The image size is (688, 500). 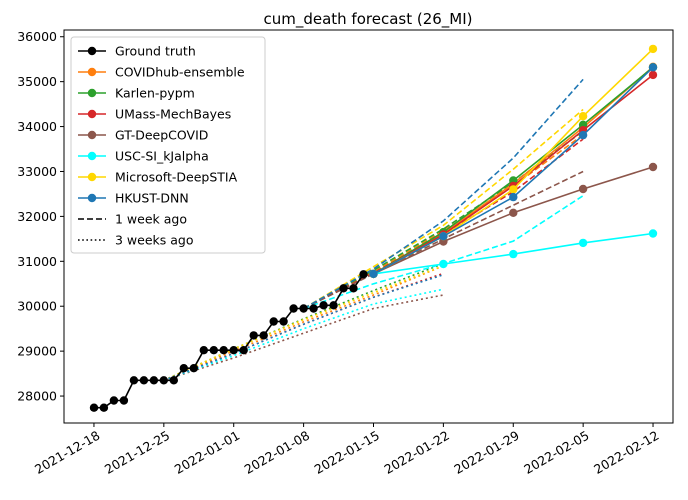 I want to click on legend-label: 1 week ago, so click(x=151, y=219).